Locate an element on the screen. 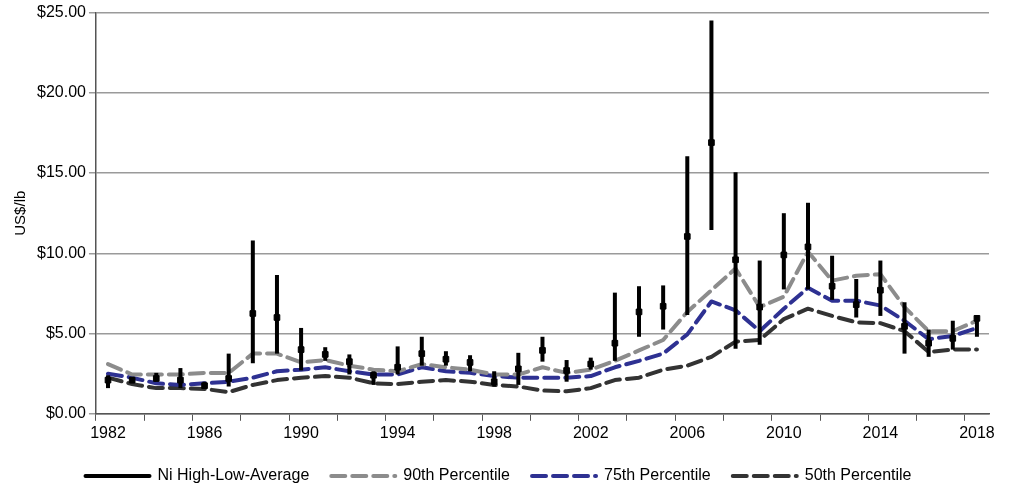 Image resolution: width=1023 pixels, height=498 pixels. x-tick-label: 2018 is located at coordinates (977, 432).